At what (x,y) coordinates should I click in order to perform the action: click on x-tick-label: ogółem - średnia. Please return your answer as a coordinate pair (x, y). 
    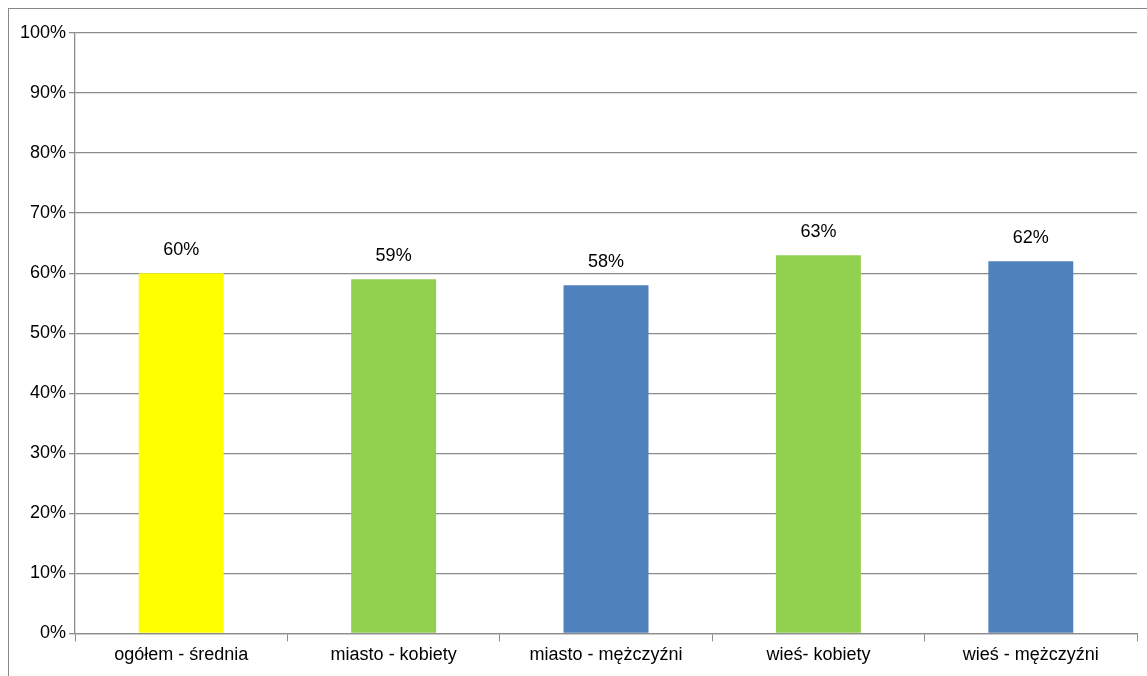
    Looking at the image, I should click on (182, 654).